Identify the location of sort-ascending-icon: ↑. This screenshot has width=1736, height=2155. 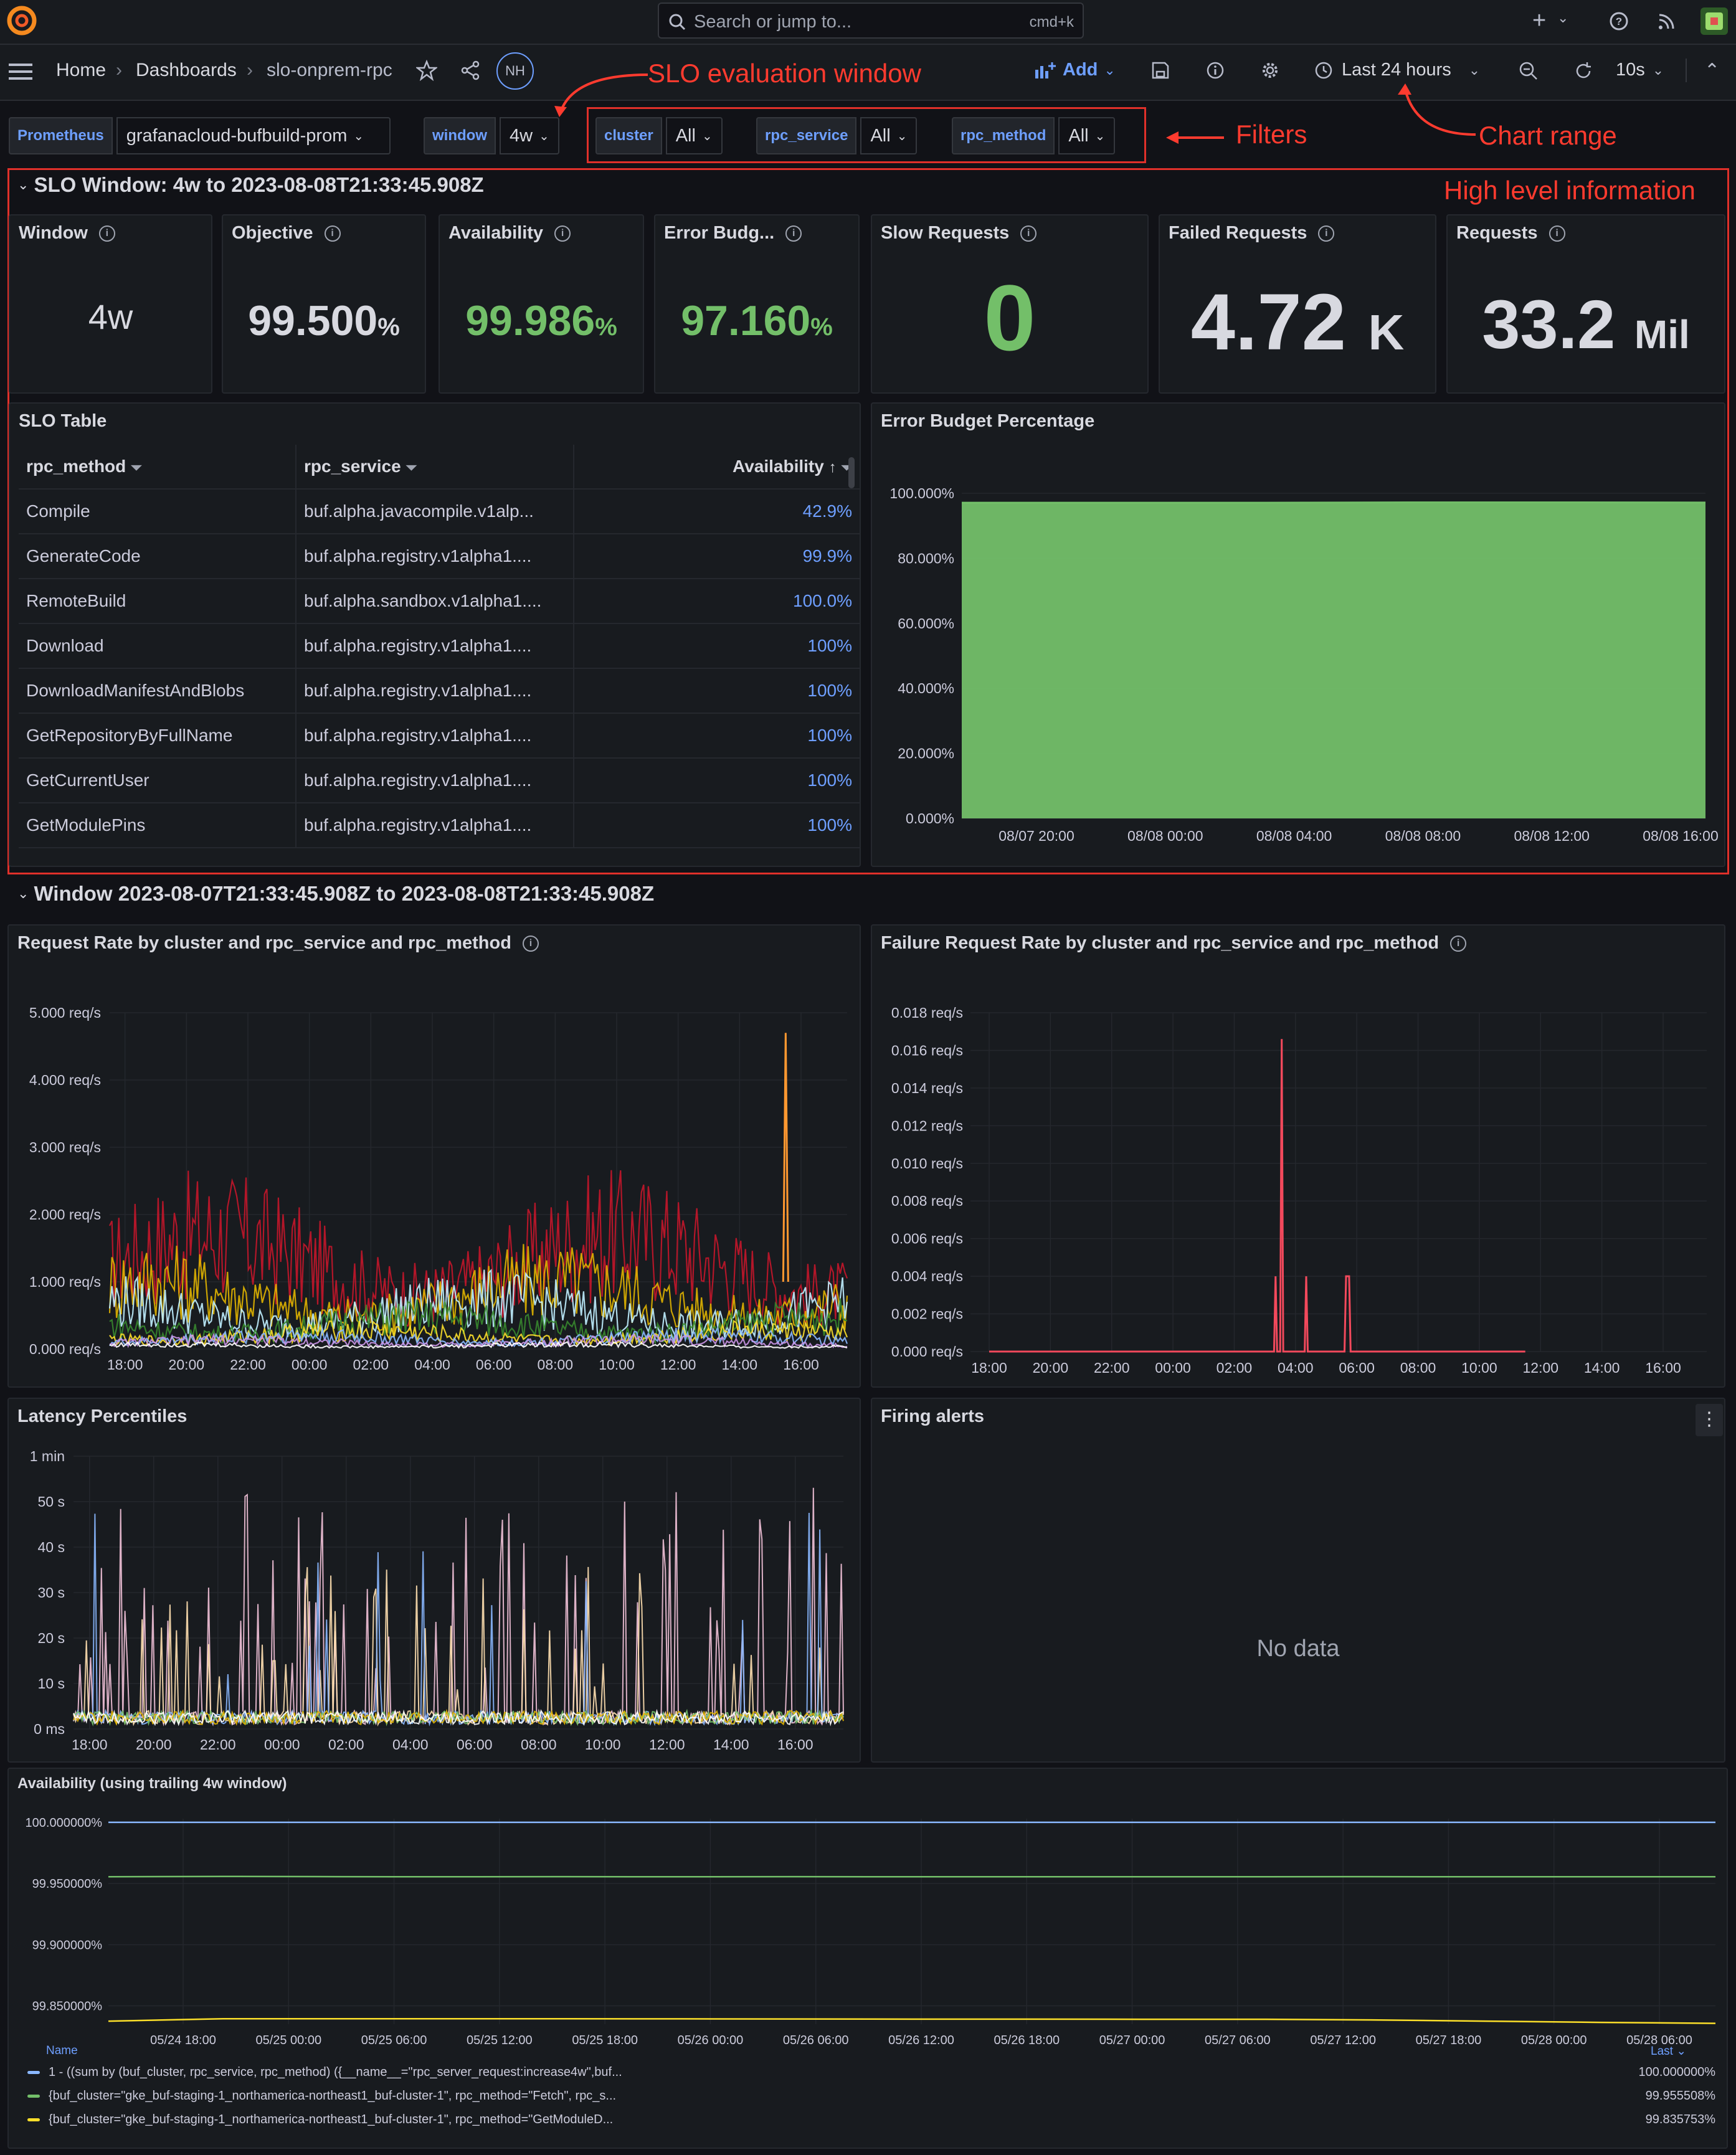
(832, 467).